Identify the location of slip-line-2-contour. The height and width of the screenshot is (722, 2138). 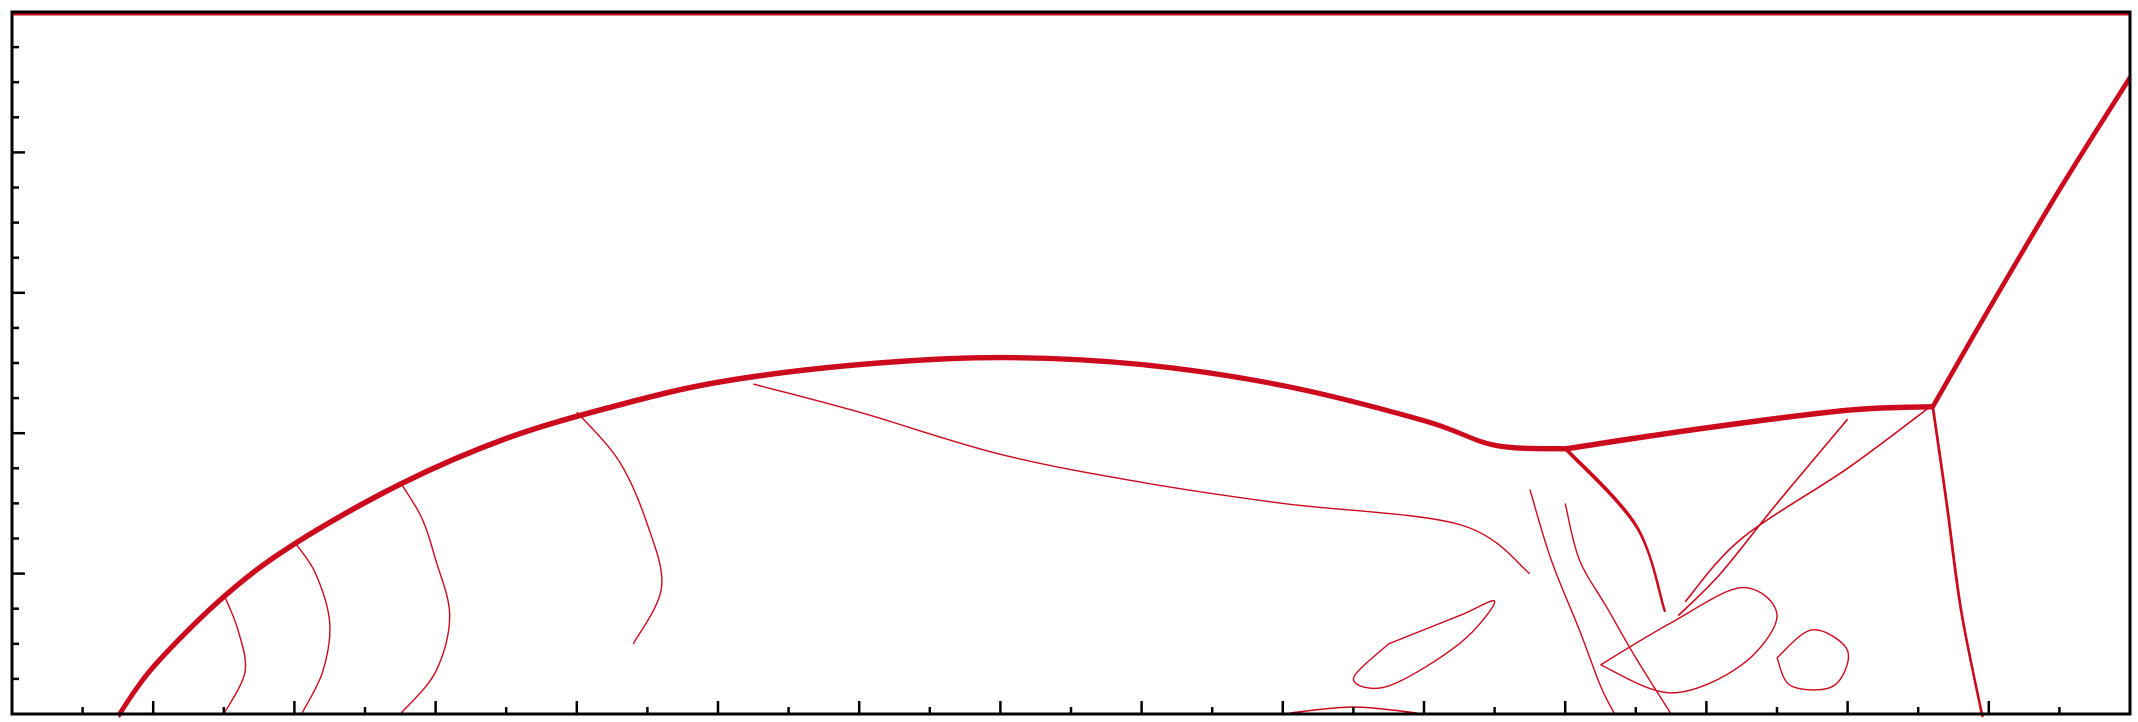
(1808, 503).